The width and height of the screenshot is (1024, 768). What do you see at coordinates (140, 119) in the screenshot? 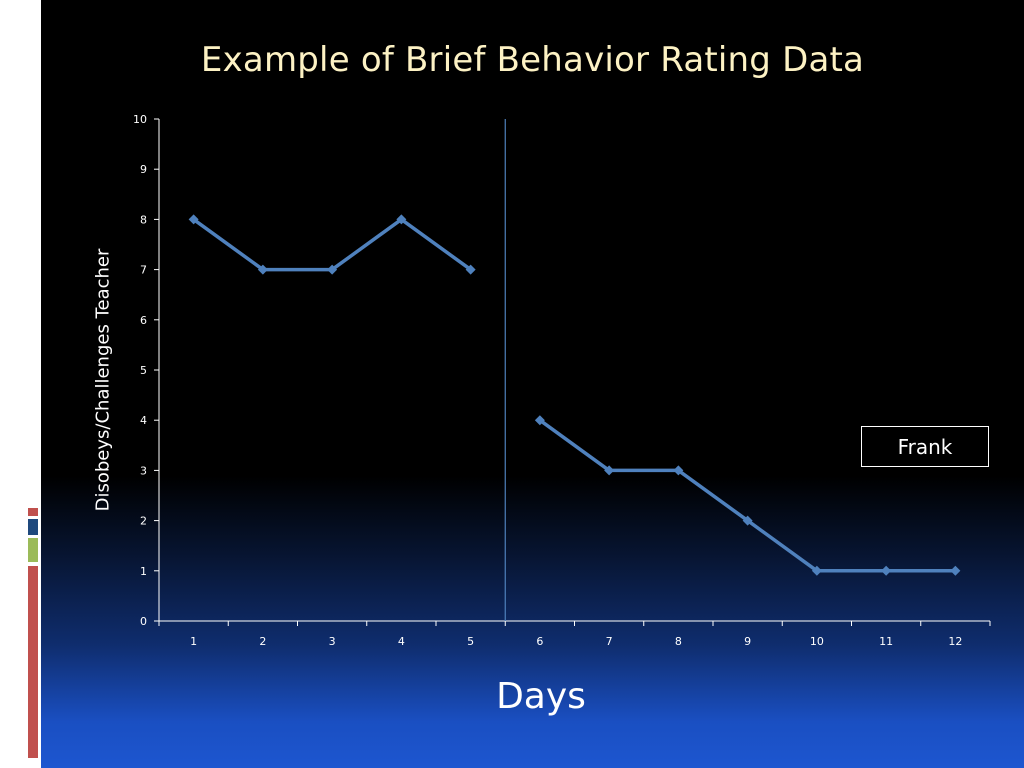
I see `y-tick-label: 10` at bounding box center [140, 119].